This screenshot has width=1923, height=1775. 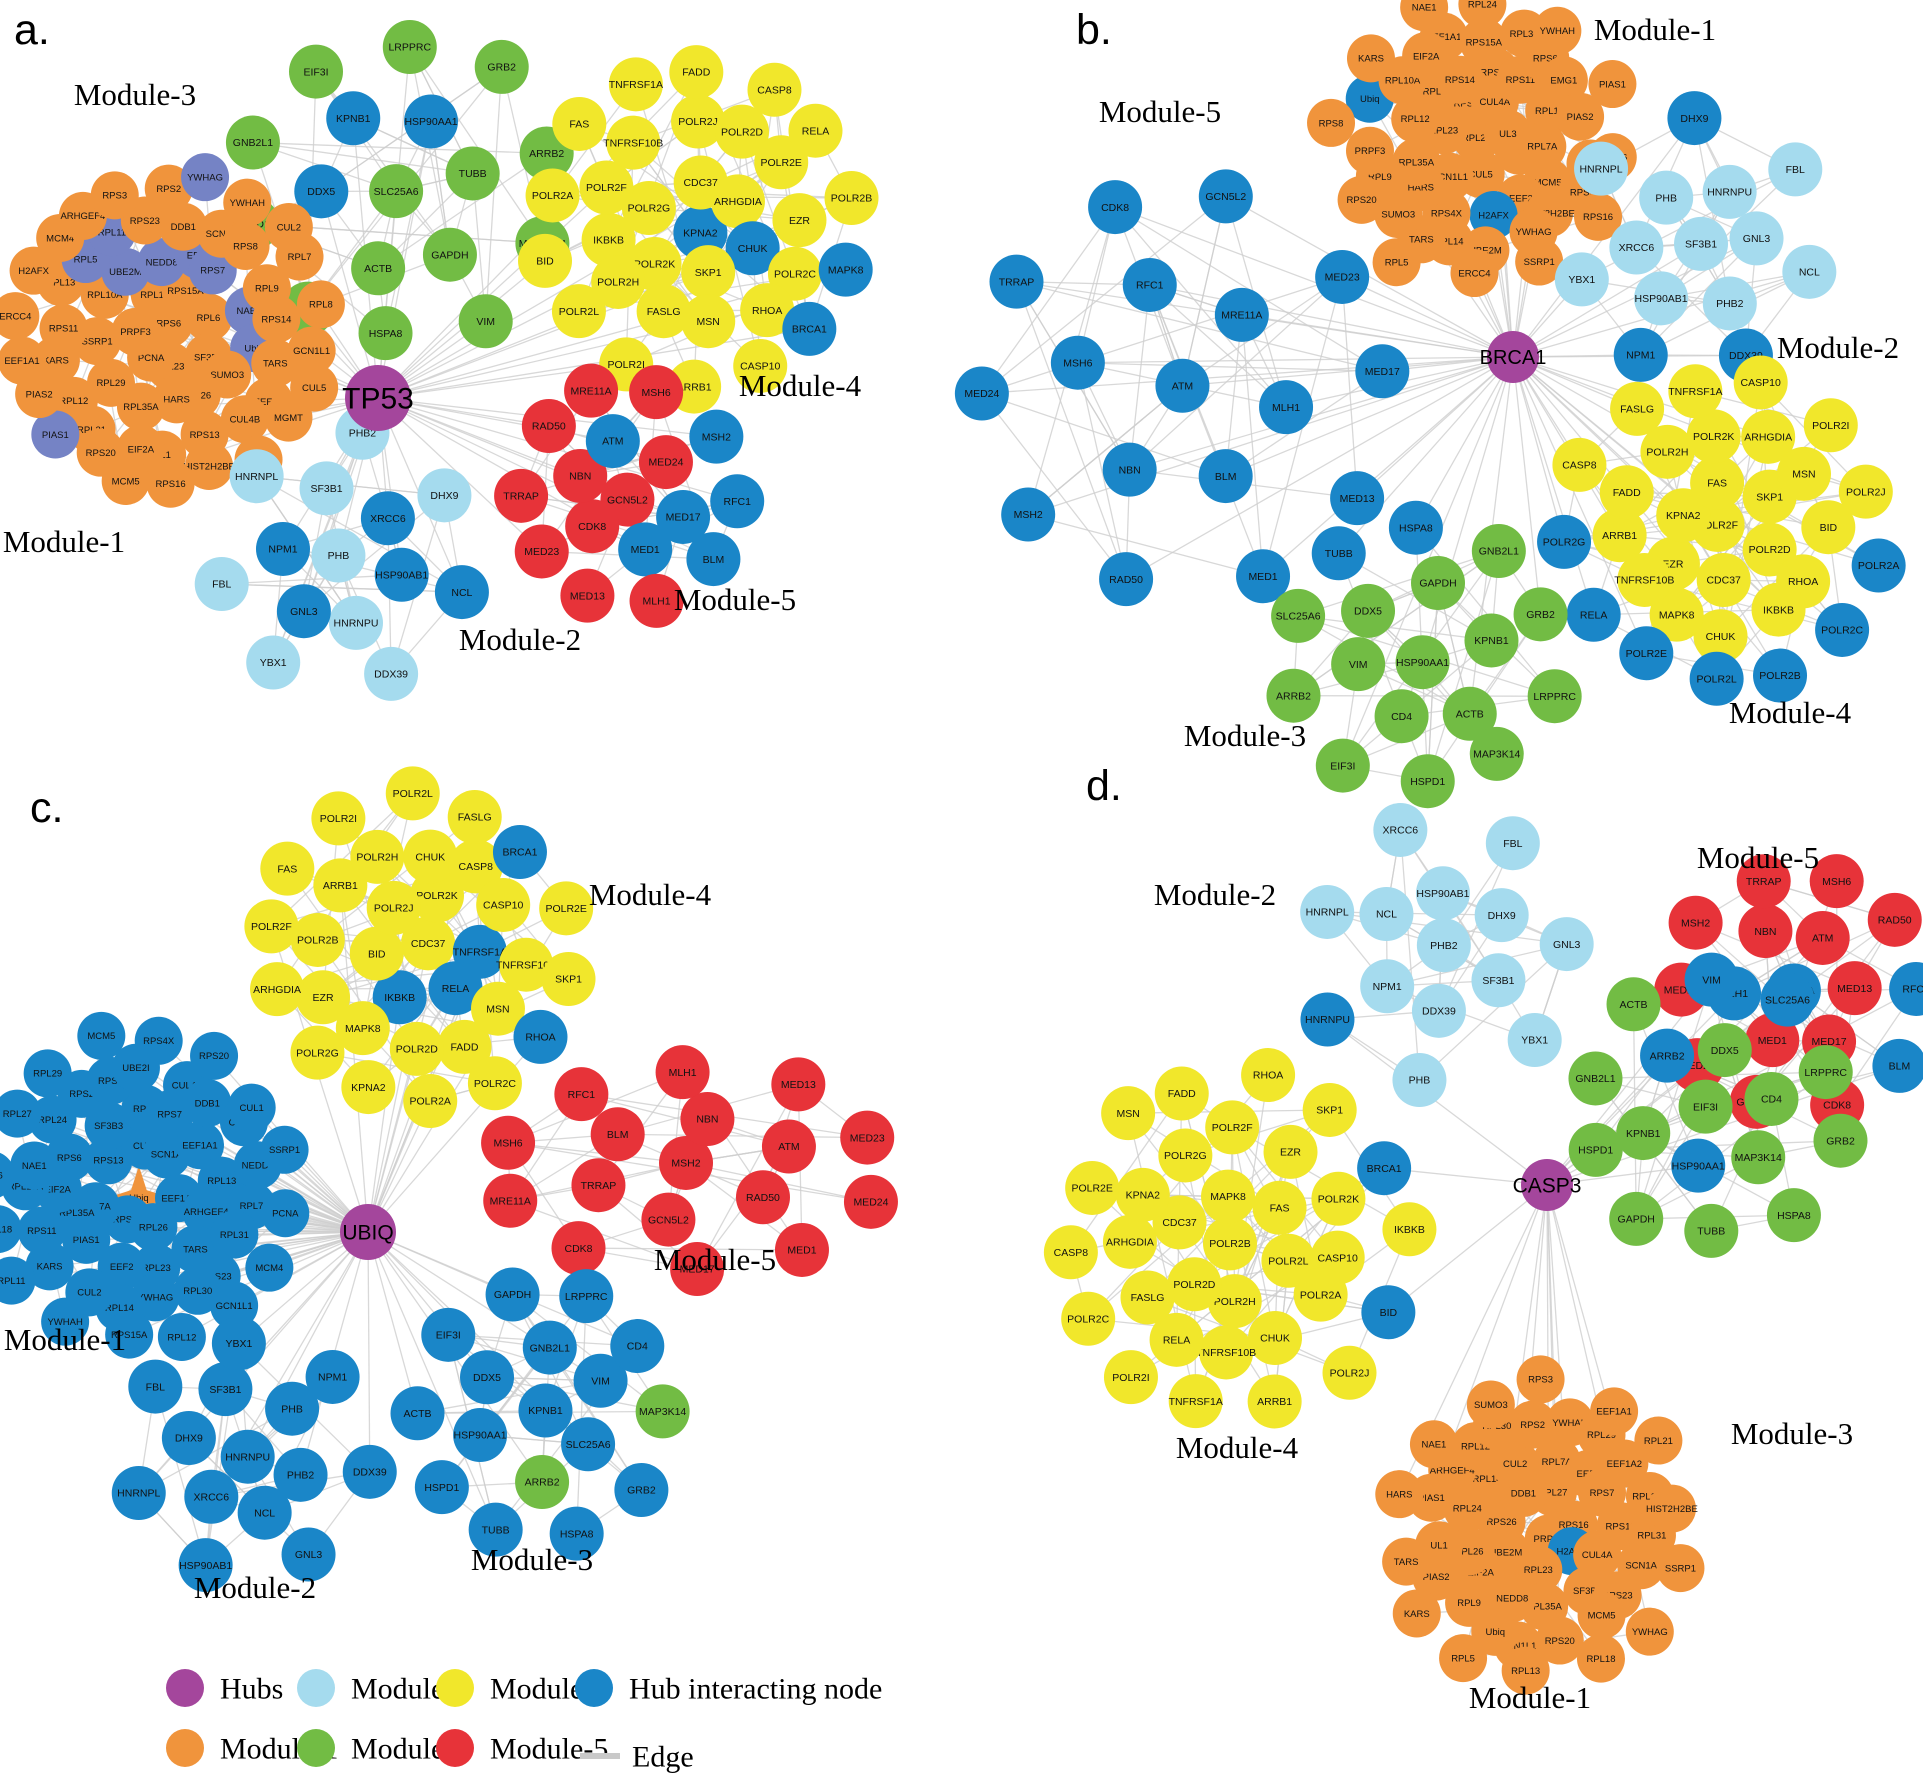 What do you see at coordinates (552, 196) in the screenshot?
I see `node-label: POLR2A` at bounding box center [552, 196].